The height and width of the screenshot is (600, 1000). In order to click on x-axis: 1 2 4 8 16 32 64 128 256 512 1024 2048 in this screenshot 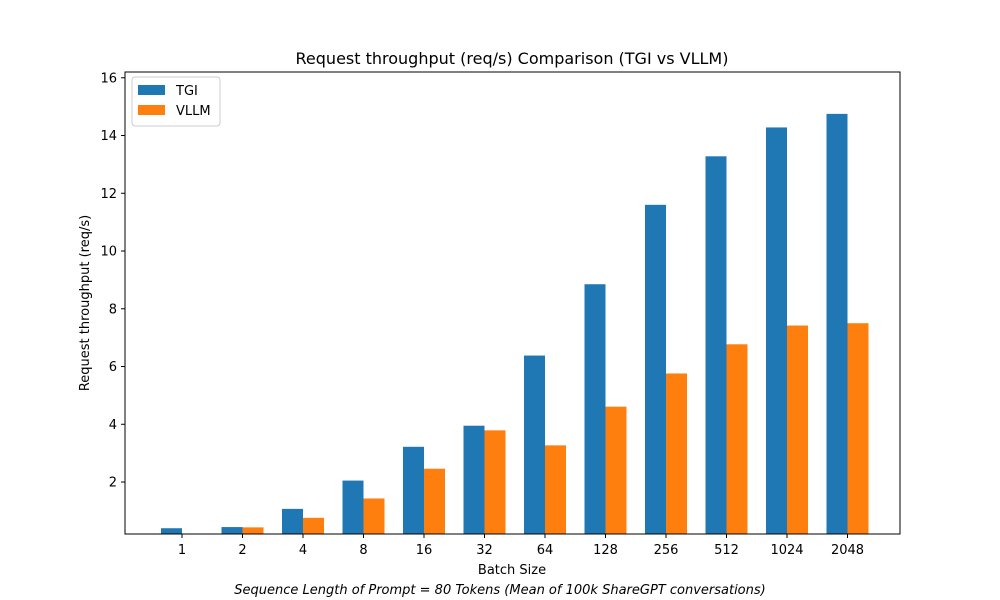, I will do `click(521, 546)`.